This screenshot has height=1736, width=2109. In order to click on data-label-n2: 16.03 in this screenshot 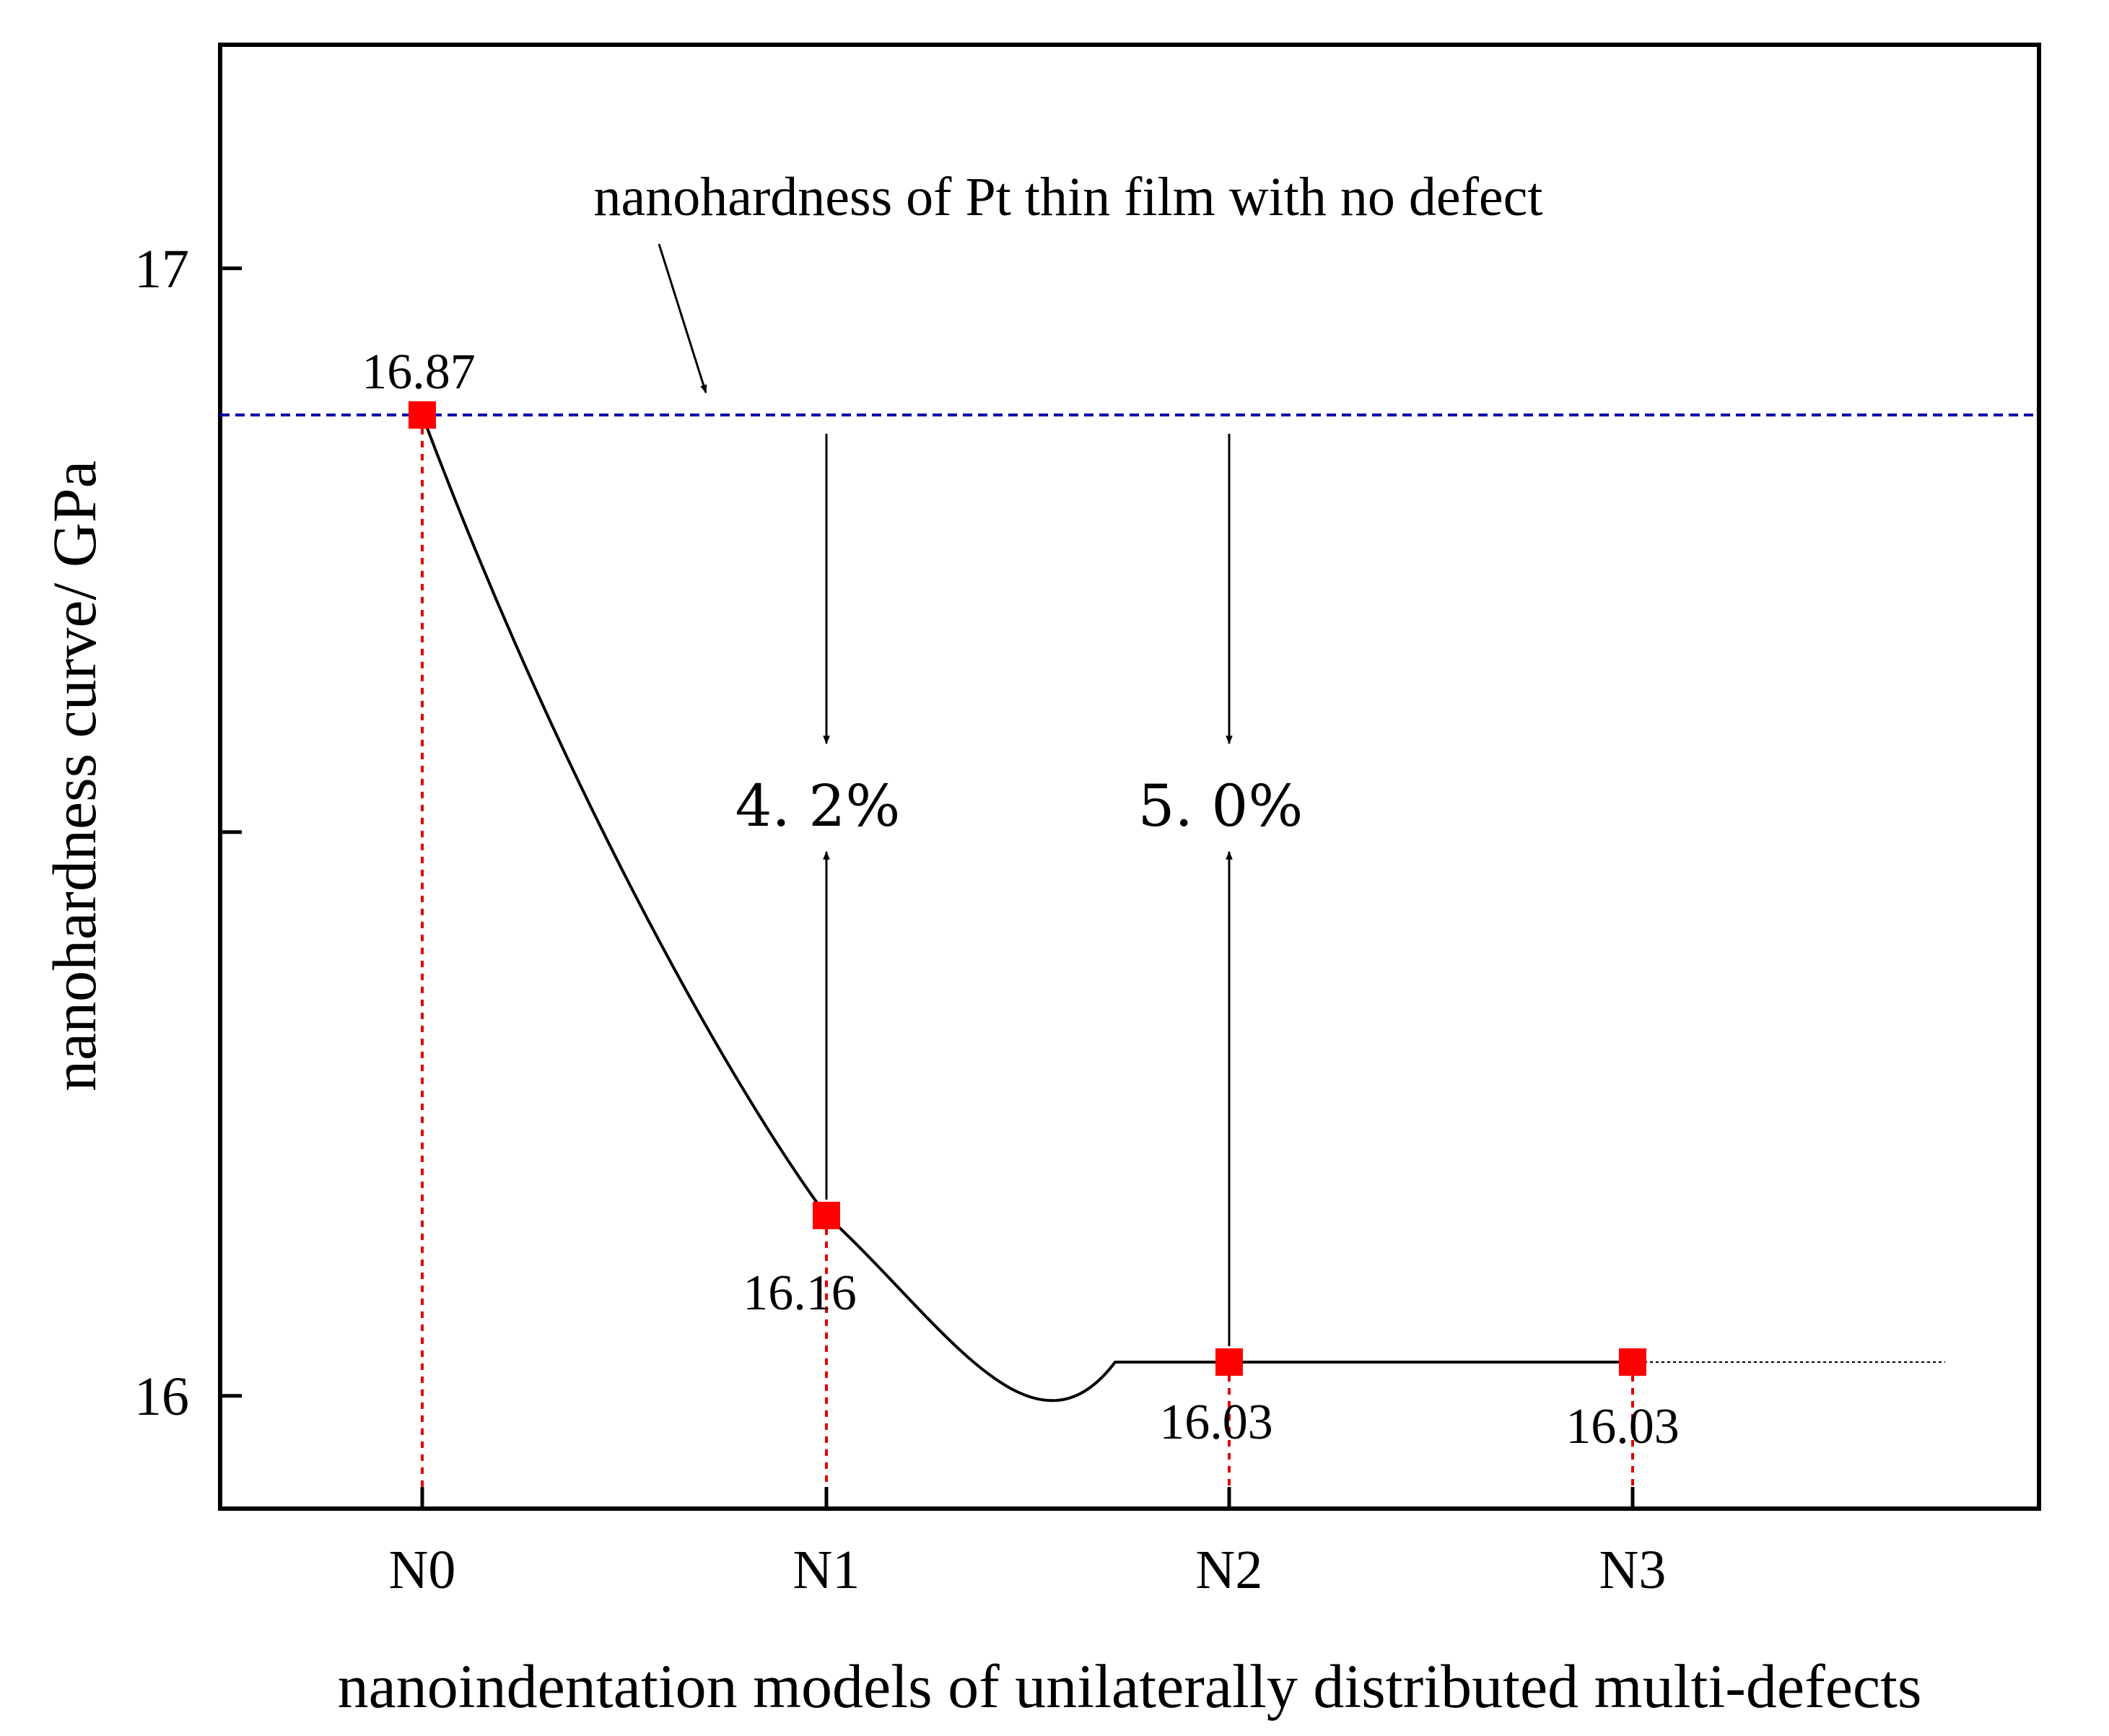, I will do `click(1216, 1422)`.